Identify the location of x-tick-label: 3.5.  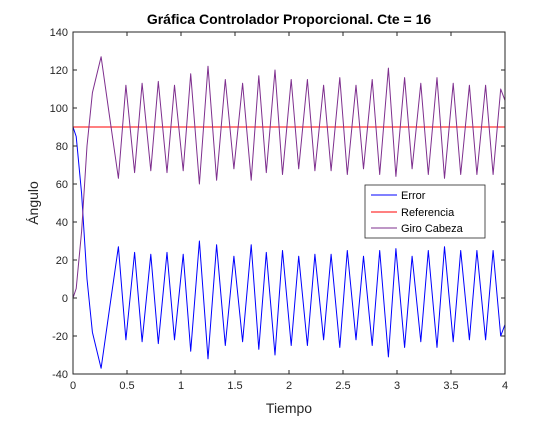
(450, 386).